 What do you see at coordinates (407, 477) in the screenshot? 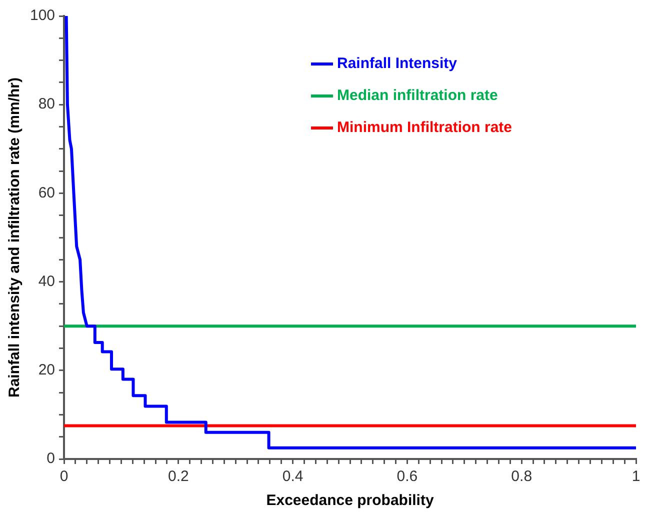
I see `x-tick-label: 0.6` at bounding box center [407, 477].